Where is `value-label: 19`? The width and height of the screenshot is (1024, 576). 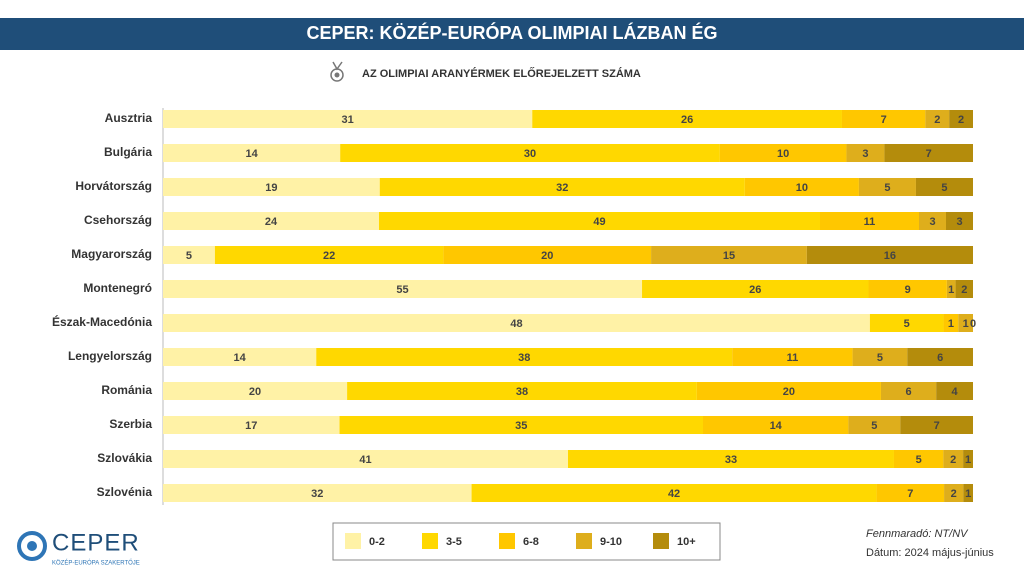 value-label: 19 is located at coordinates (271, 188).